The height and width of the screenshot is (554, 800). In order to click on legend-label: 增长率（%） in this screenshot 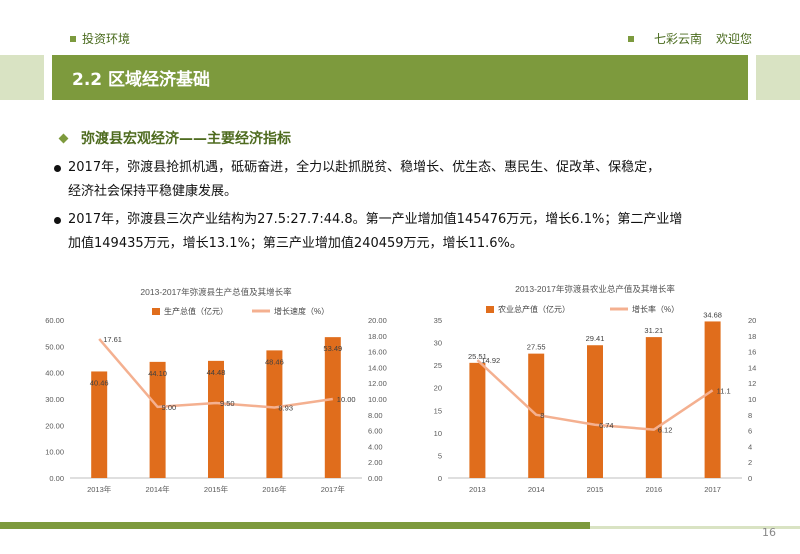, I will do `click(655, 309)`.